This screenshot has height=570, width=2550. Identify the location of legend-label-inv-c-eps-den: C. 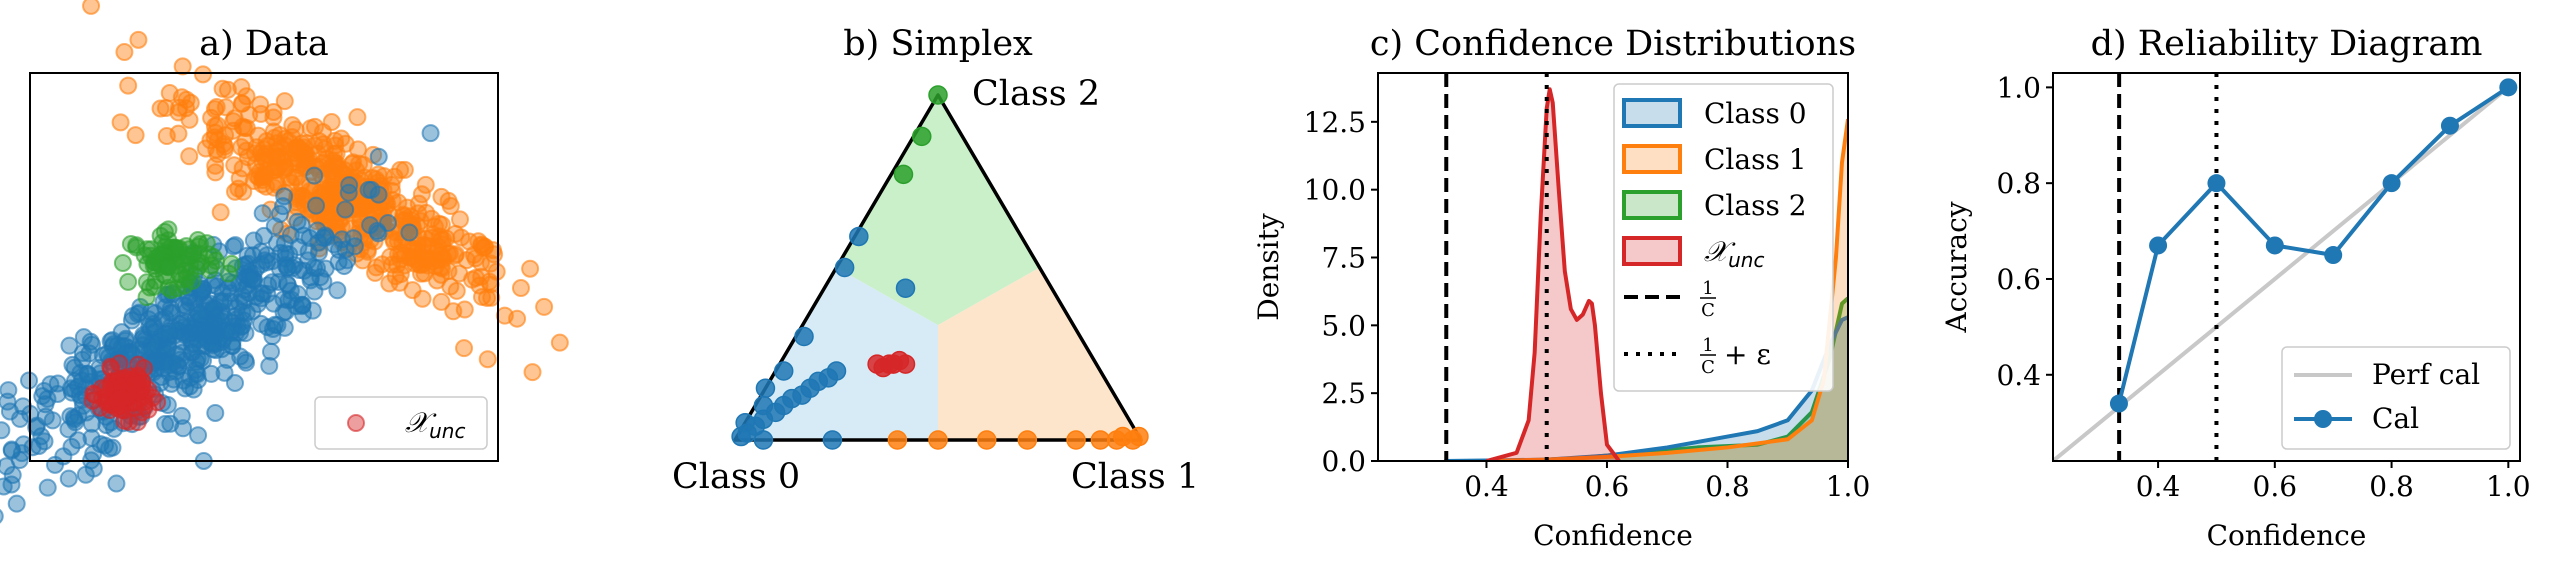
(1708, 367).